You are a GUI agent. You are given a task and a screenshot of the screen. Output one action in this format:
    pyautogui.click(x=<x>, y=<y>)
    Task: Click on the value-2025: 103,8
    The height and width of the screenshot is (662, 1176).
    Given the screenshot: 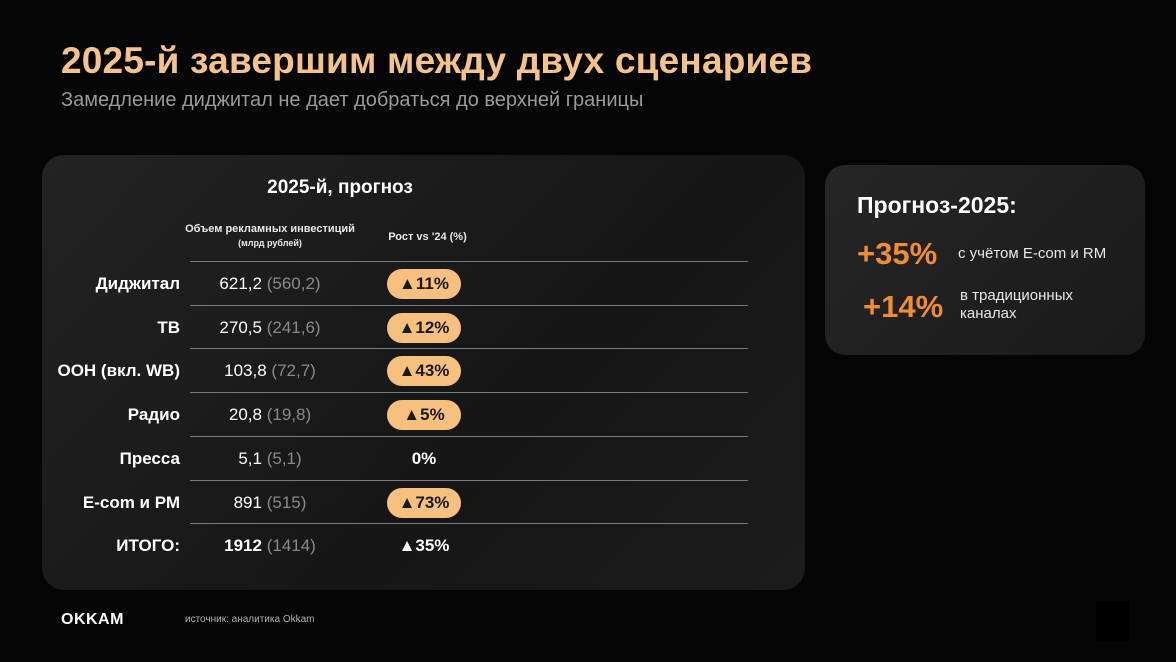 What is the action you would take?
    pyautogui.click(x=245, y=371)
    